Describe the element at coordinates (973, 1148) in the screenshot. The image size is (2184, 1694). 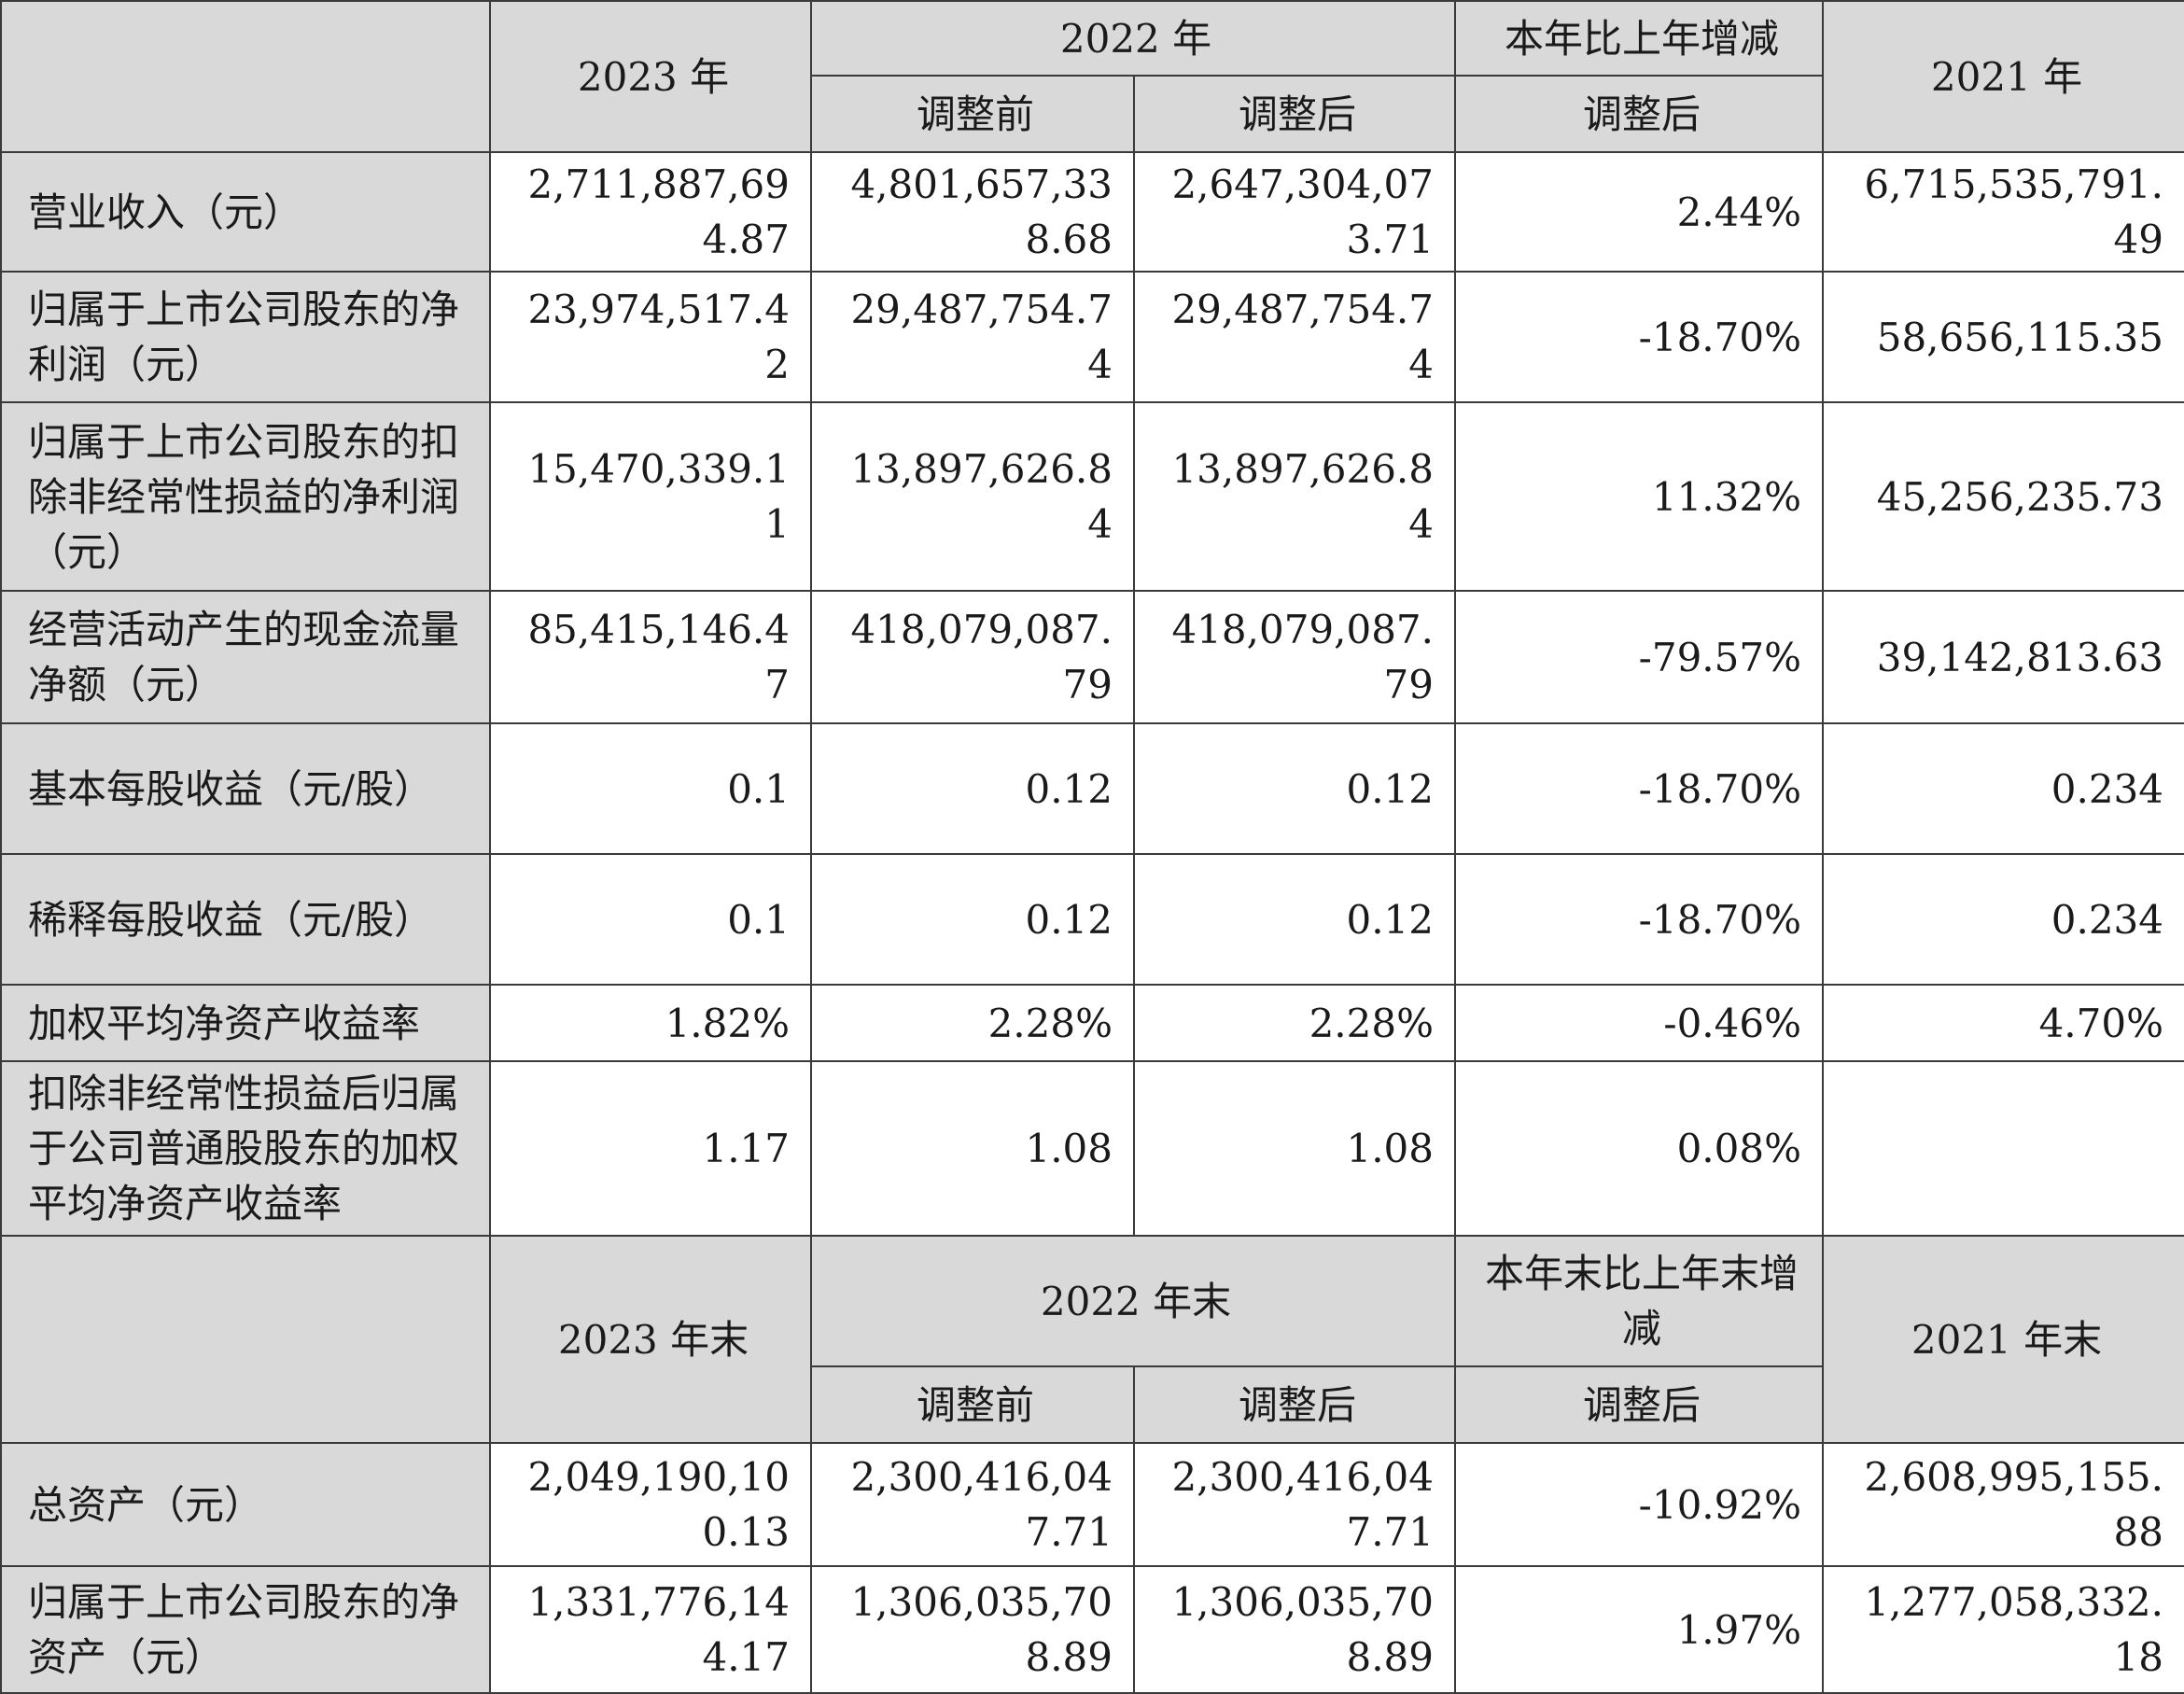
I see `value-2022-before: 1.08` at that location.